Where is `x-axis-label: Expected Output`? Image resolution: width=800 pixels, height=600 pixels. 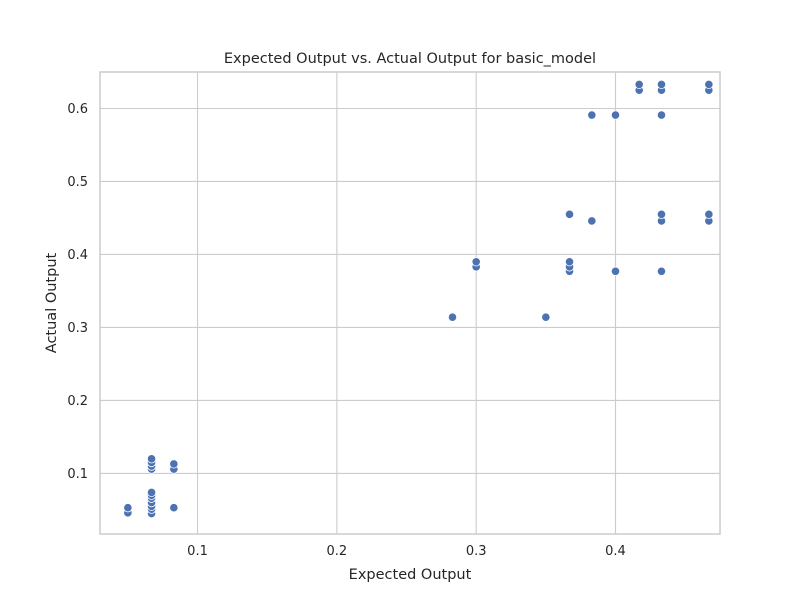
x-axis-label: Expected Output is located at coordinates (410, 575).